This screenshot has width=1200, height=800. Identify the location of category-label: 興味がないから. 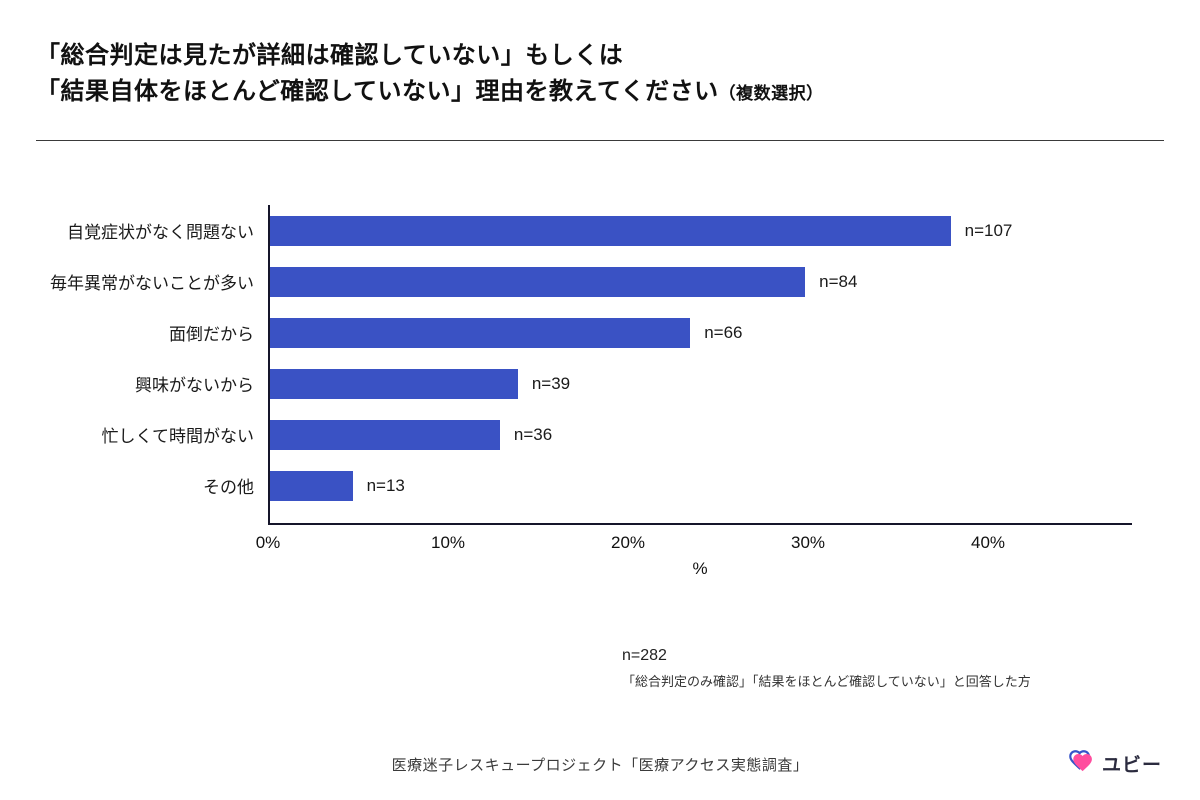
(194, 385).